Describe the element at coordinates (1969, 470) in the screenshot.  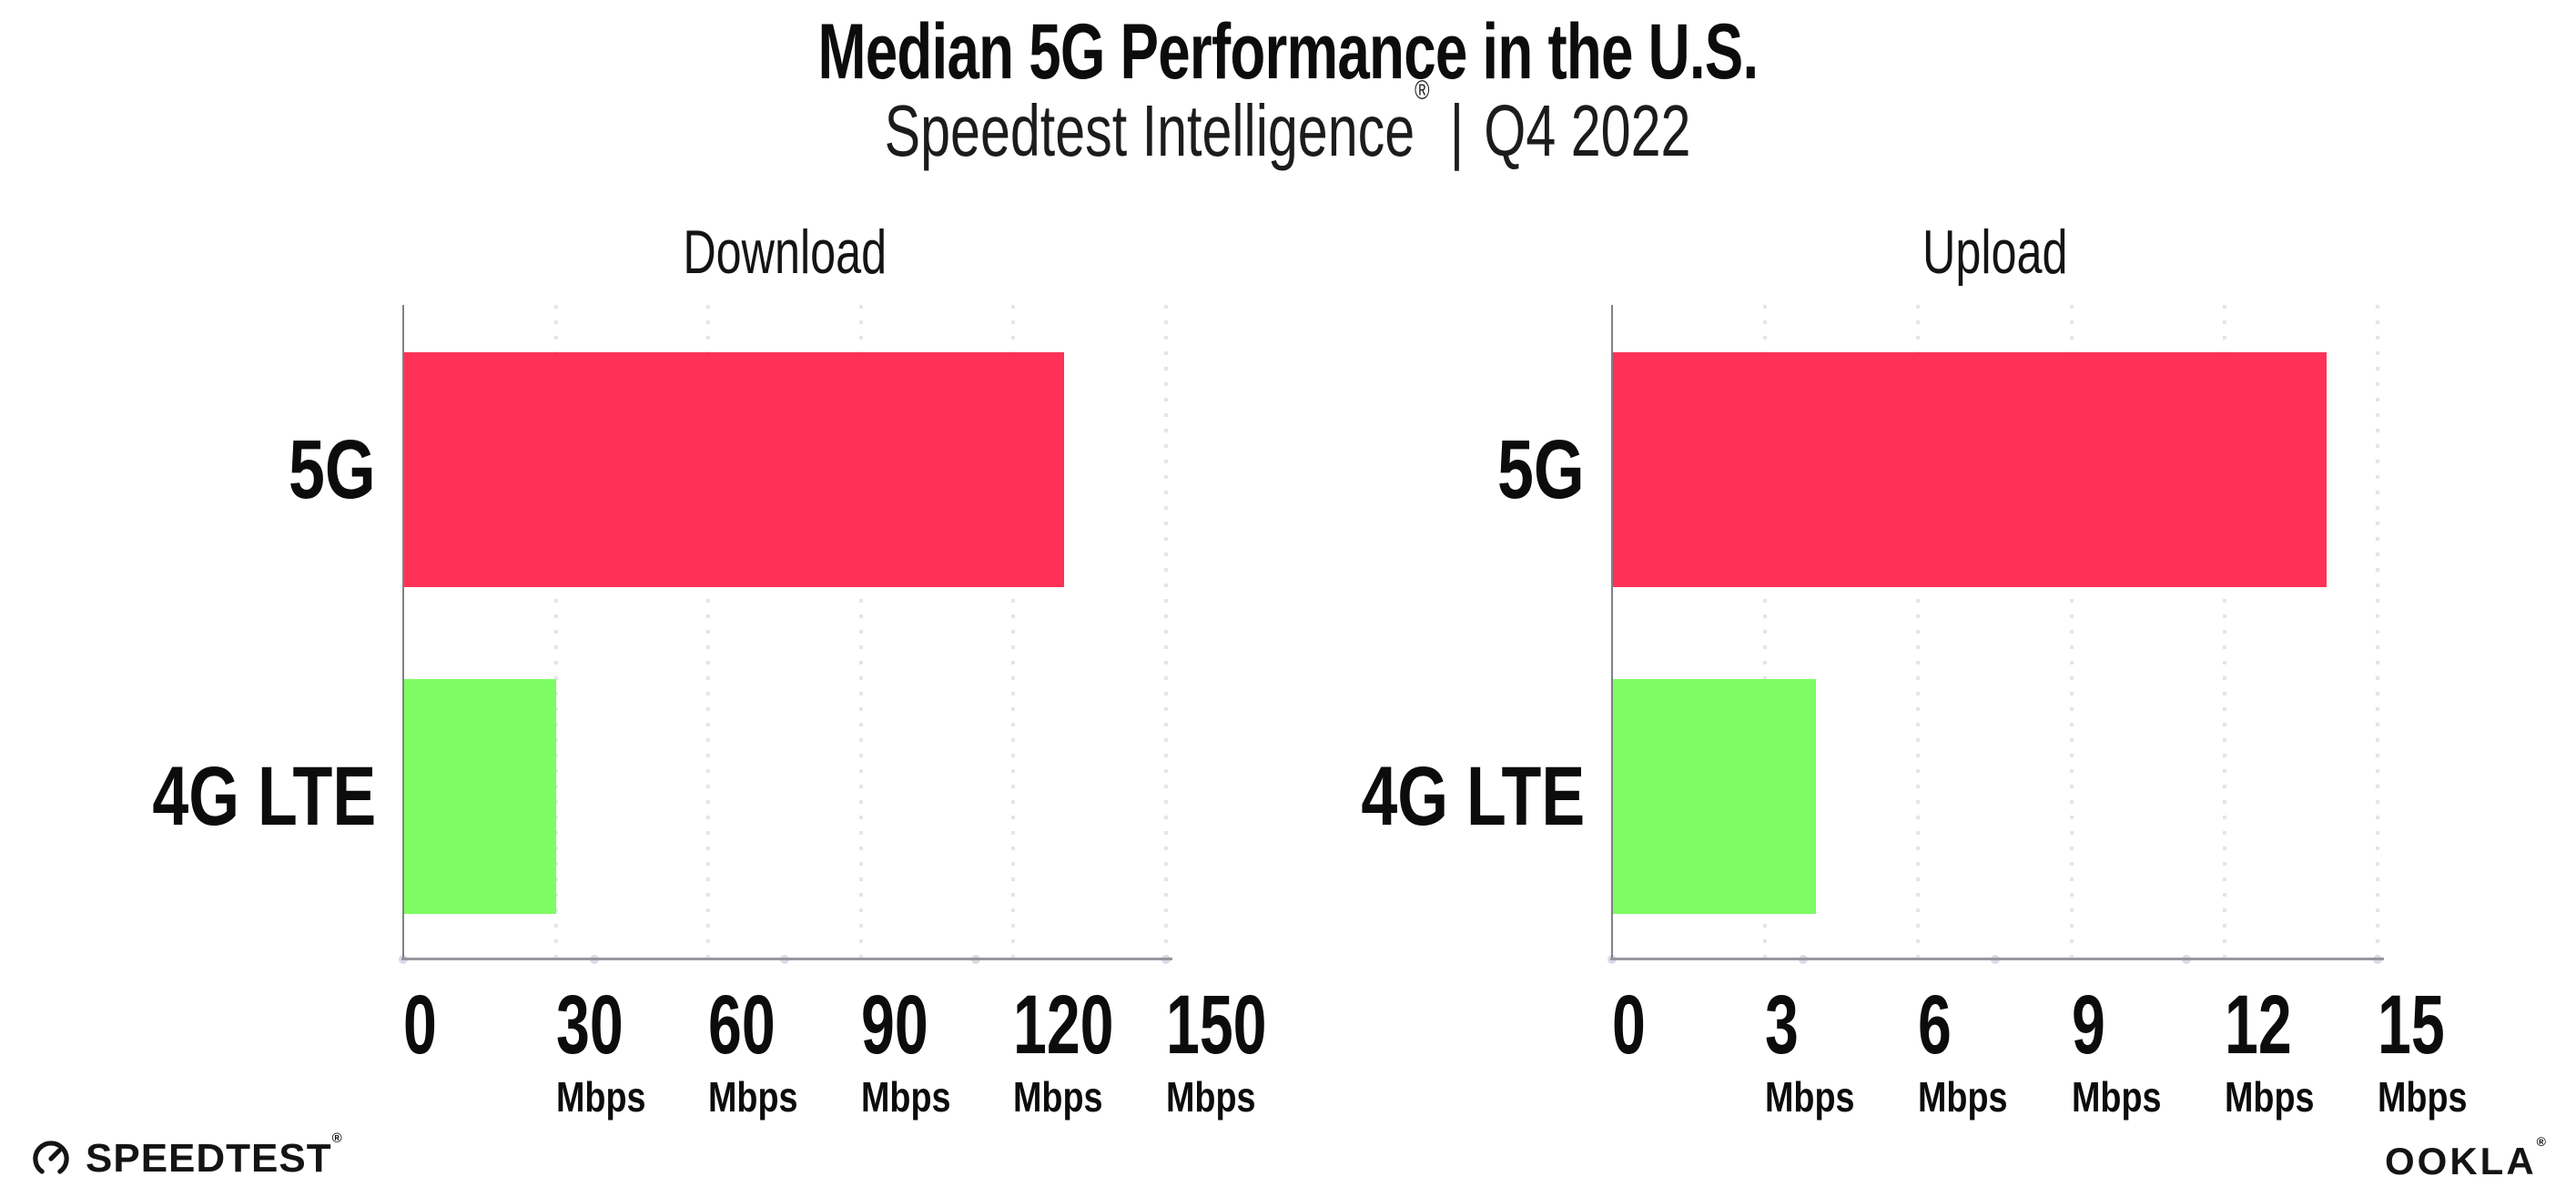
I see `bar-5g-upload` at that location.